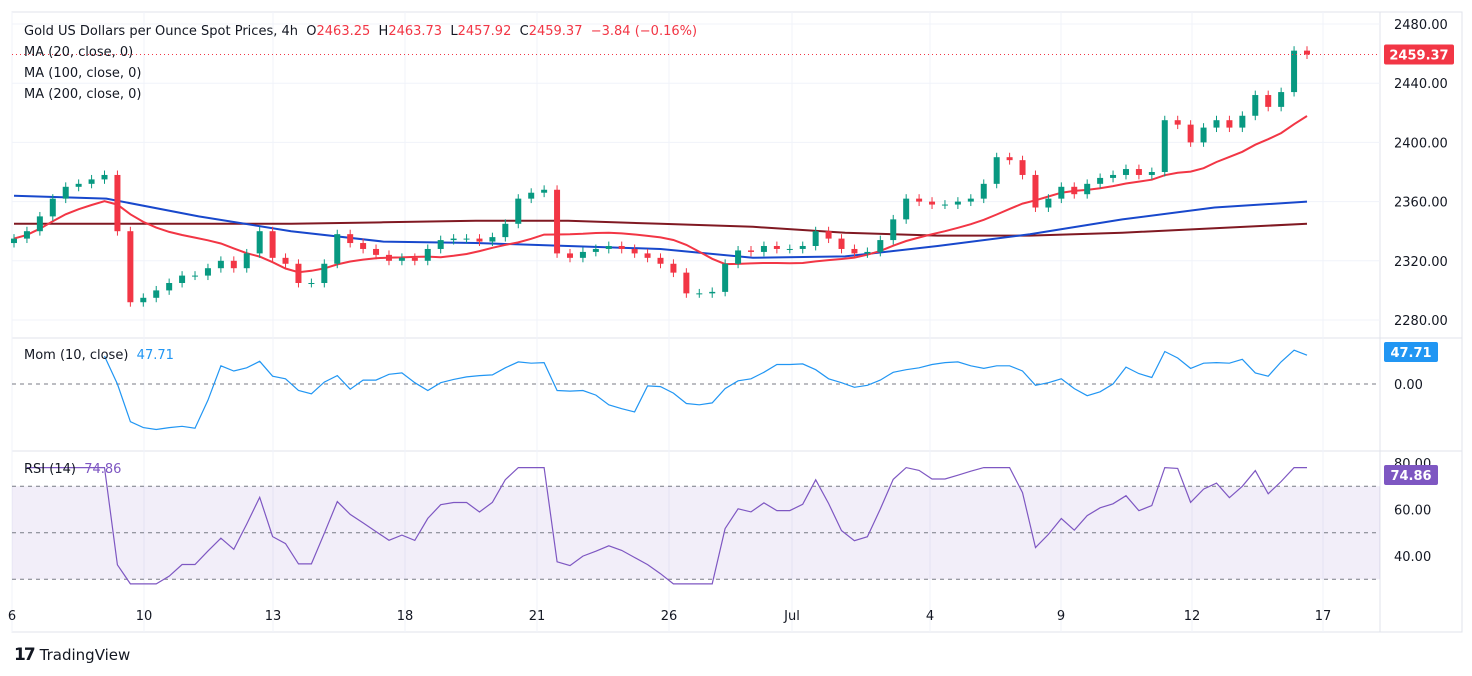  I want to click on high-value: 2463.73, so click(415, 31).